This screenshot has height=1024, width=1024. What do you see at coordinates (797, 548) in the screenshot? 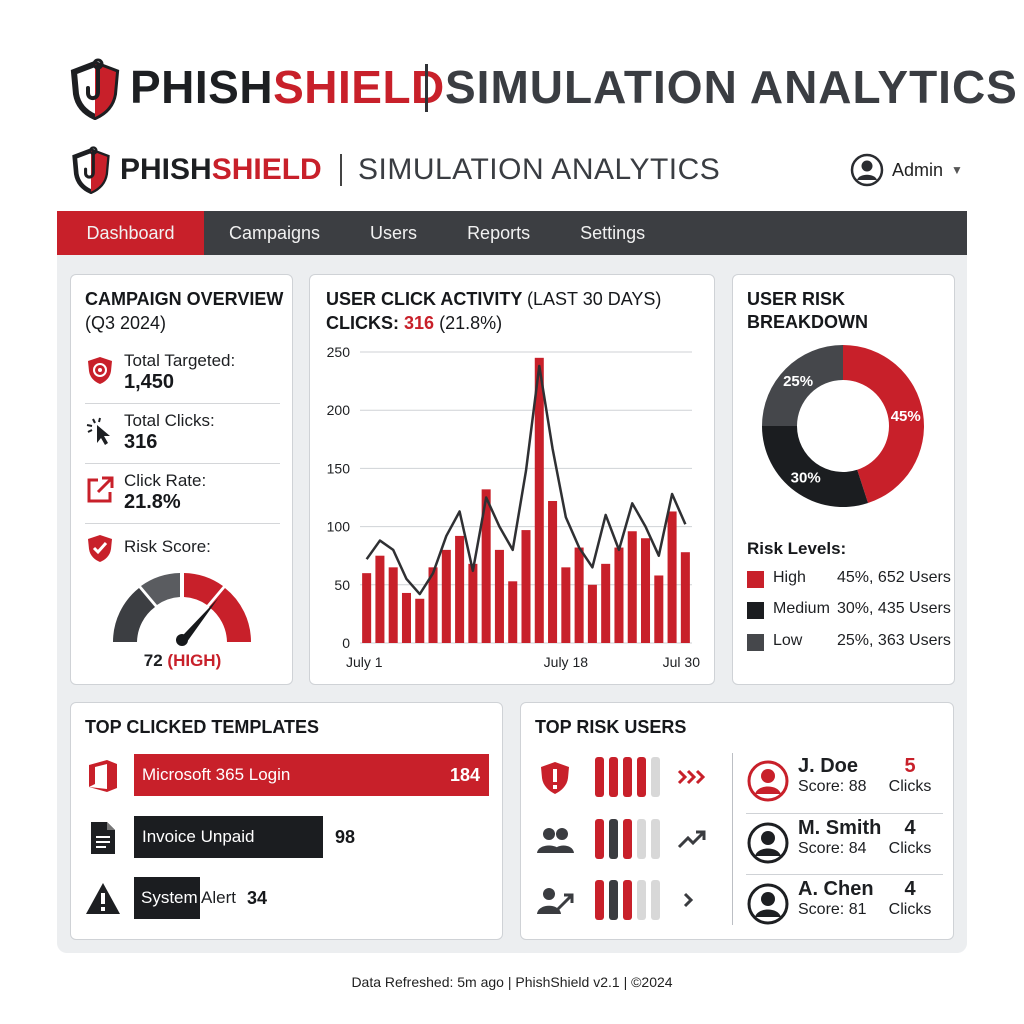
I see `risk-levels-title: Risk Levels:` at bounding box center [797, 548].